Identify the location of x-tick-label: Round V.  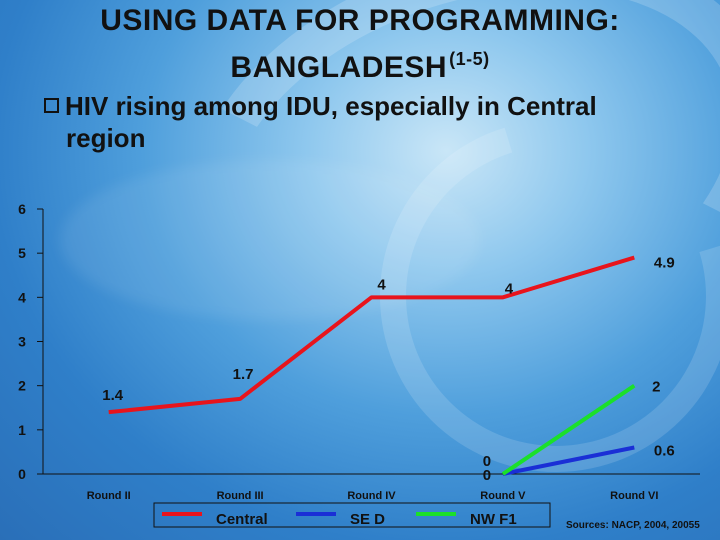
(503, 496).